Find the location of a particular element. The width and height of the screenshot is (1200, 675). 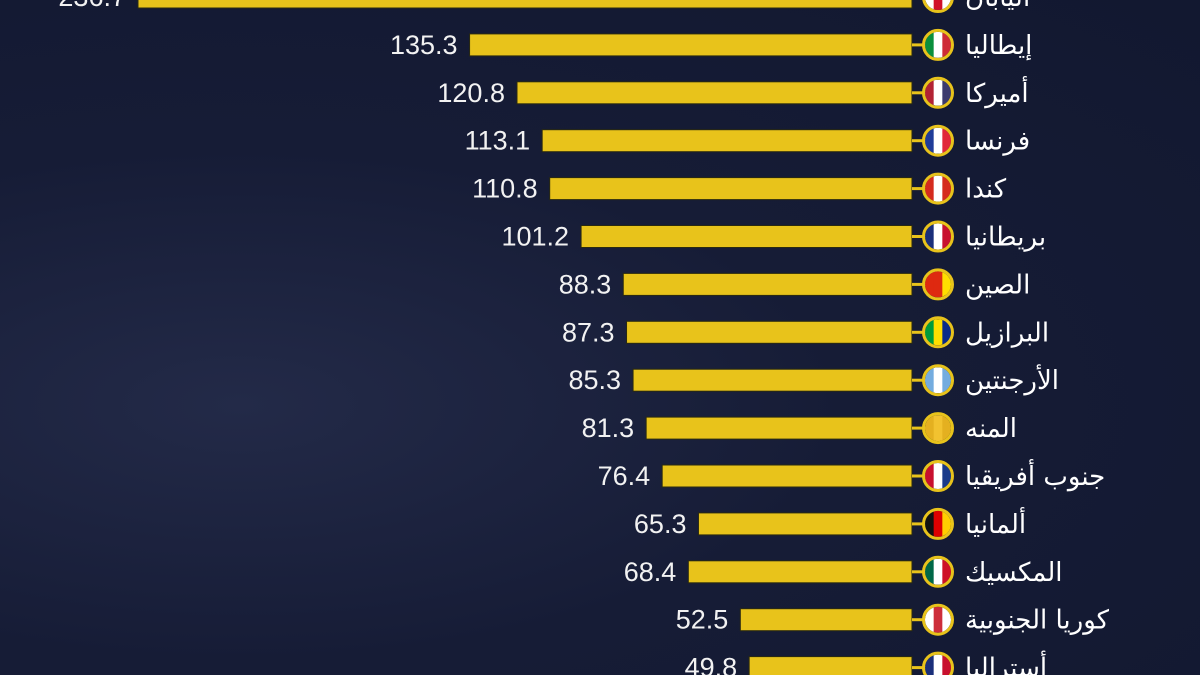

value-label: 236.7 is located at coordinates (92, 6).